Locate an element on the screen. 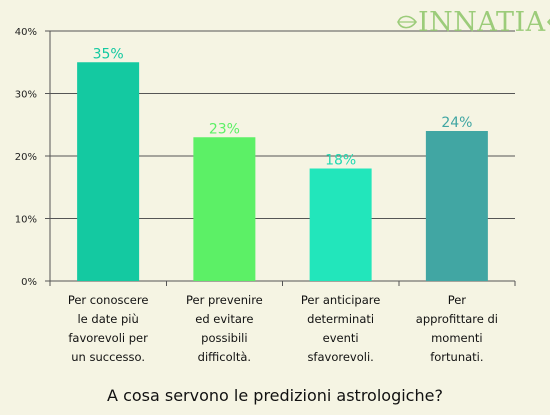 The height and width of the screenshot is (415, 550). logo-text: INNATIA is located at coordinates (482, 22).